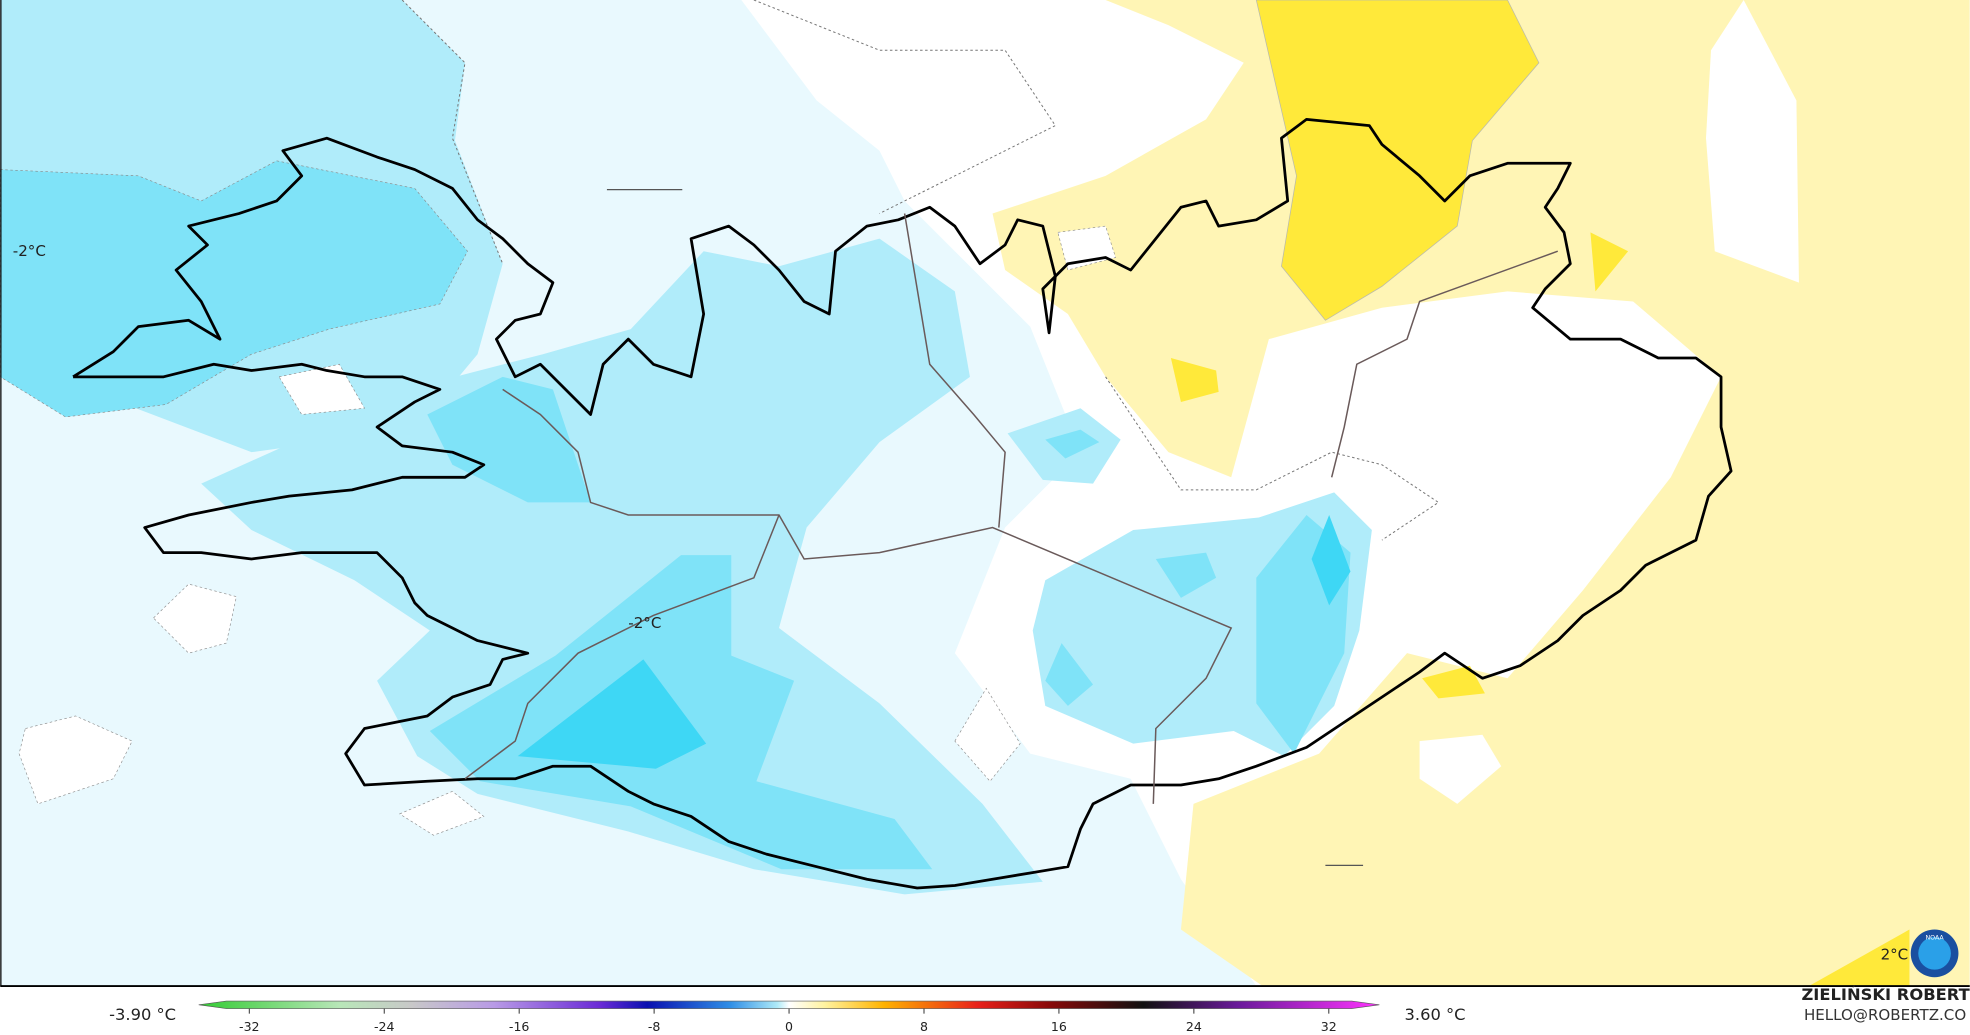 The image size is (1970, 1035). Describe the element at coordinates (1194, 1026) in the screenshot. I see `colorbar-tick-label: 24` at that location.